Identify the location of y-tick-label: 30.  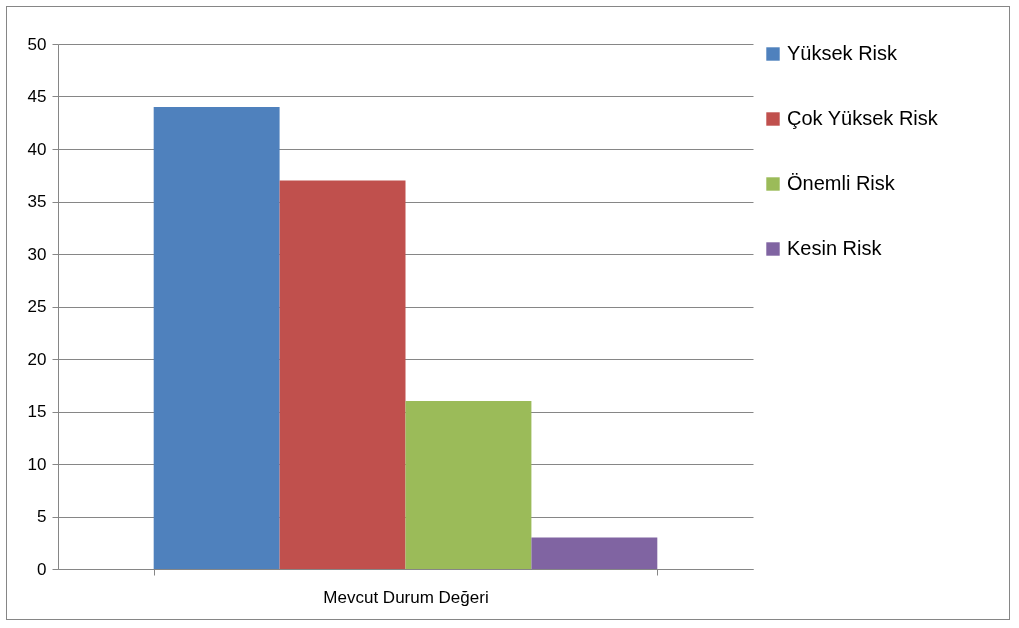
(37, 254).